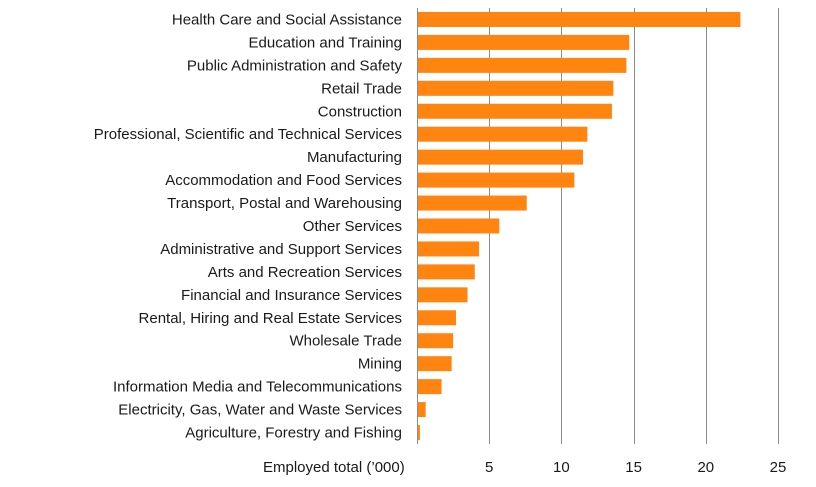  Describe the element at coordinates (284, 203) in the screenshot. I see `category-label: Transport, Postal and Warehousing` at that location.